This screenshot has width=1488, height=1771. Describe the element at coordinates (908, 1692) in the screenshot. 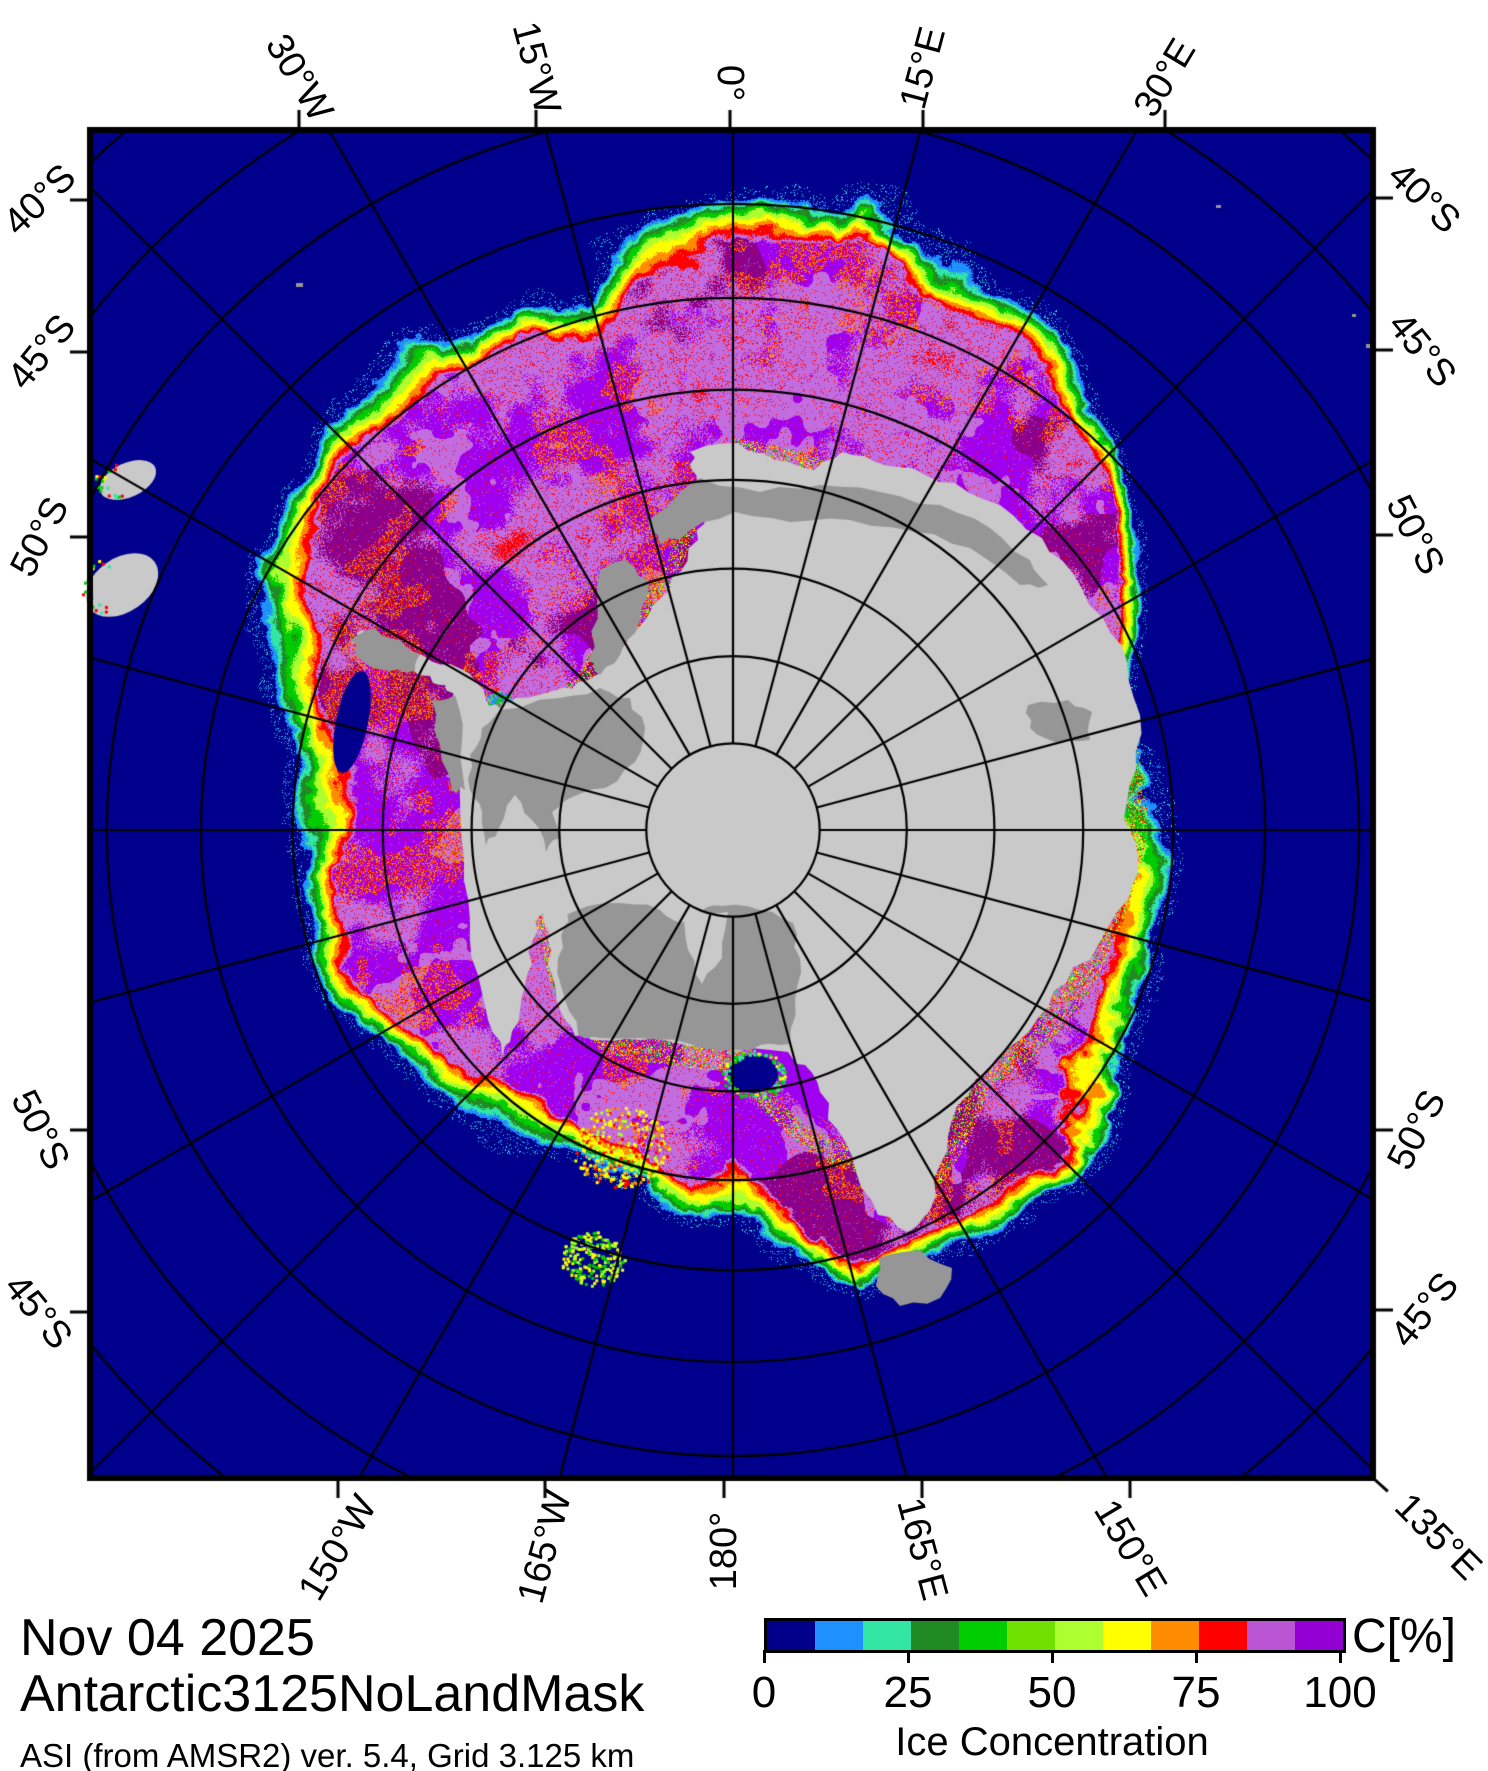

I see `colorbar-tick-label: 25` at that location.